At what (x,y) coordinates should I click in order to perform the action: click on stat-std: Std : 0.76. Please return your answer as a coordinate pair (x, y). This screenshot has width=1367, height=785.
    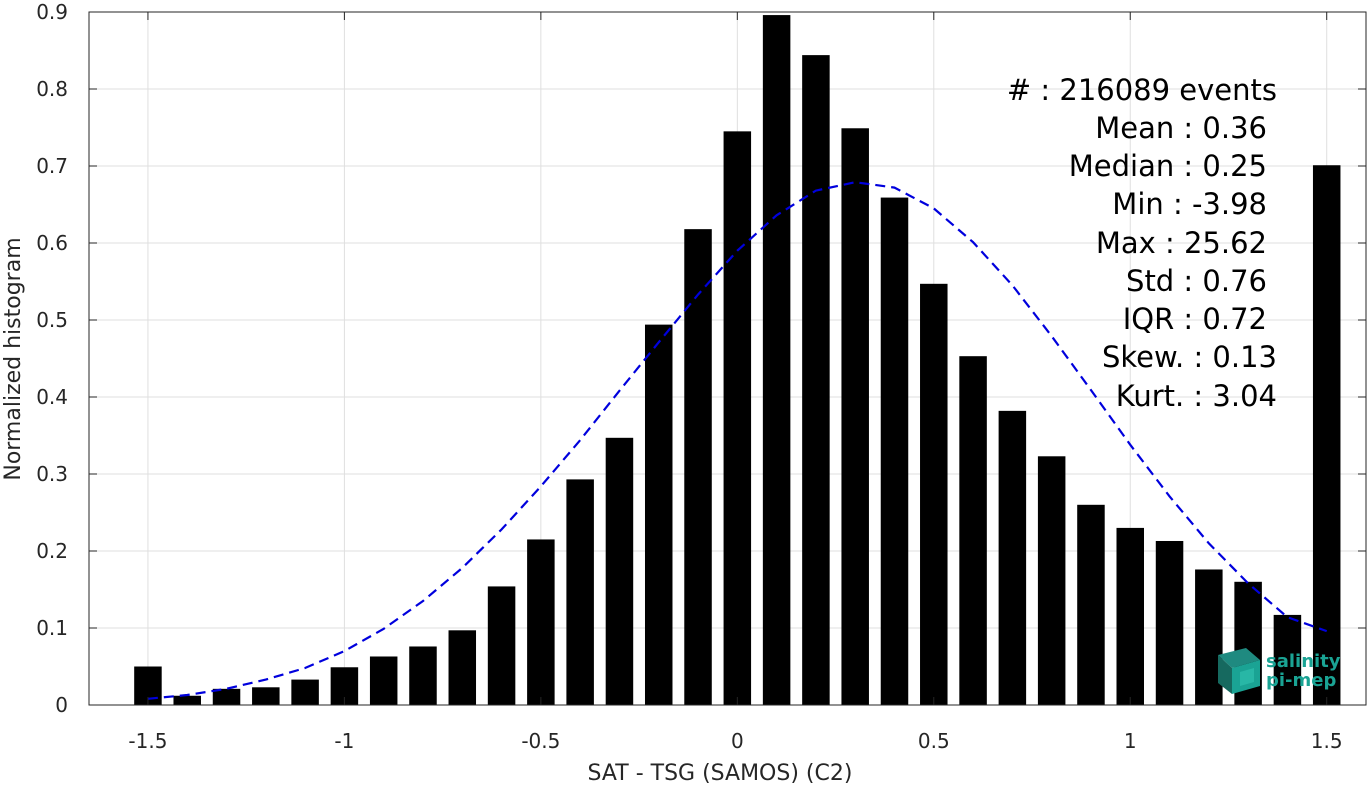
    Looking at the image, I should click on (1196, 281).